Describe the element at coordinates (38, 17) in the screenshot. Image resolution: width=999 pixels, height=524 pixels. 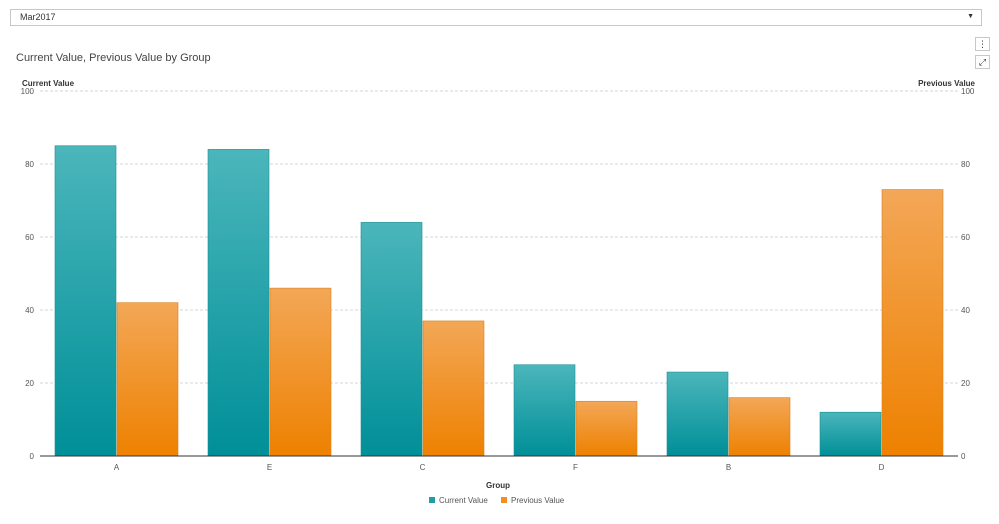
I see `period-dropdown-value: Mar2017` at that location.